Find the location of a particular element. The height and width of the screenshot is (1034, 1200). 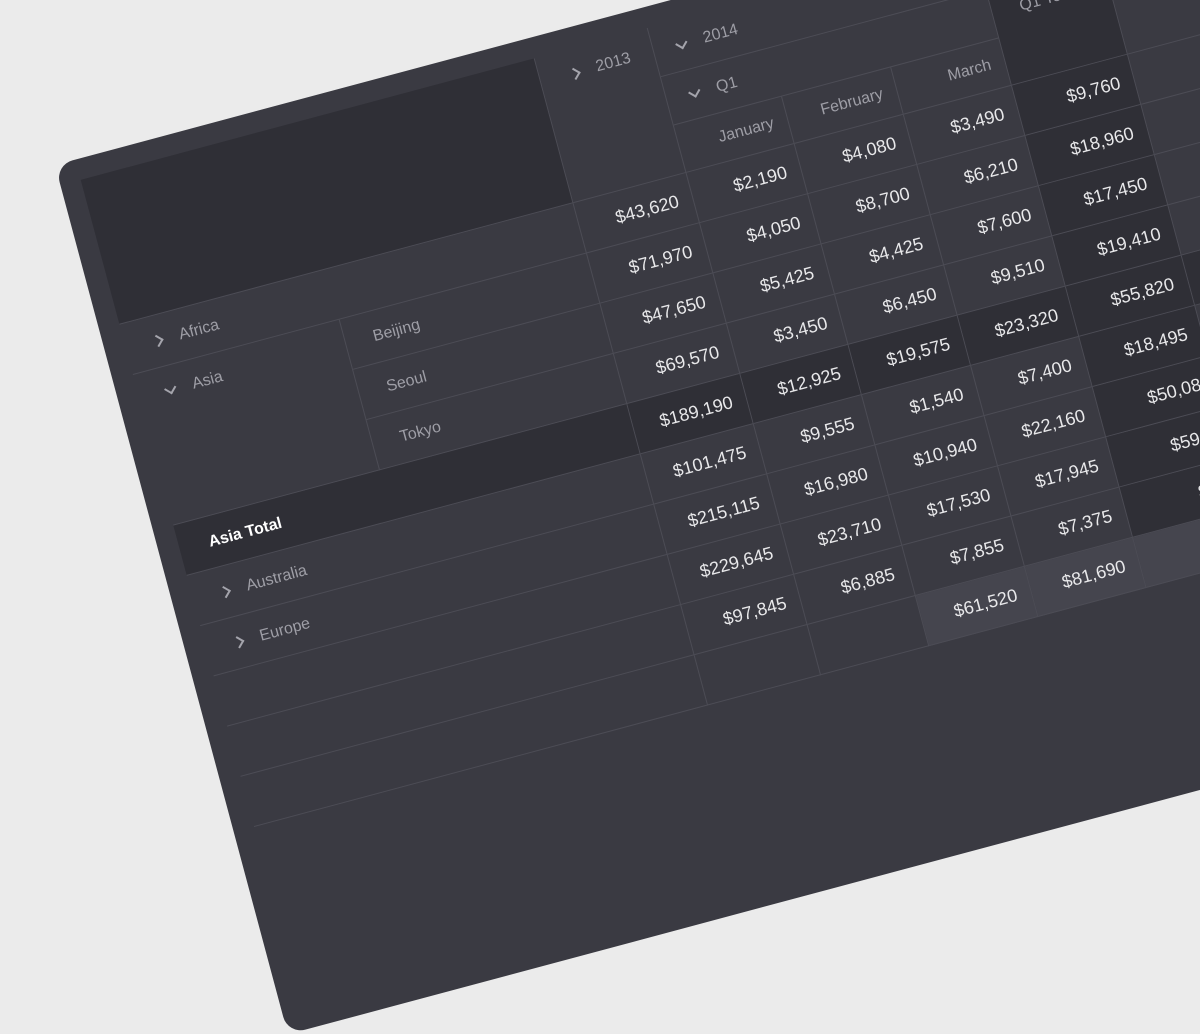

data-cell-text: $215,115 is located at coordinates (723, 511).